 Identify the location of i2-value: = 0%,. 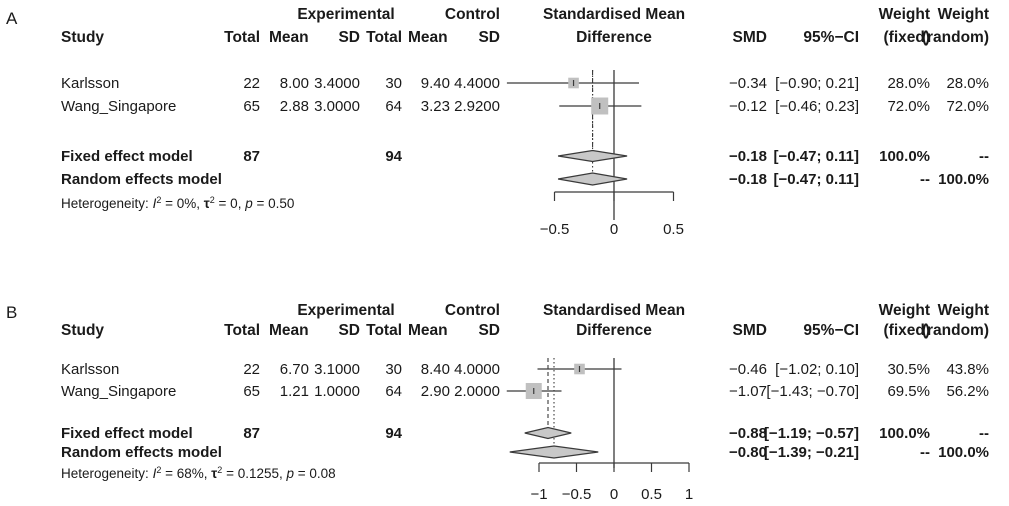
(182, 203).